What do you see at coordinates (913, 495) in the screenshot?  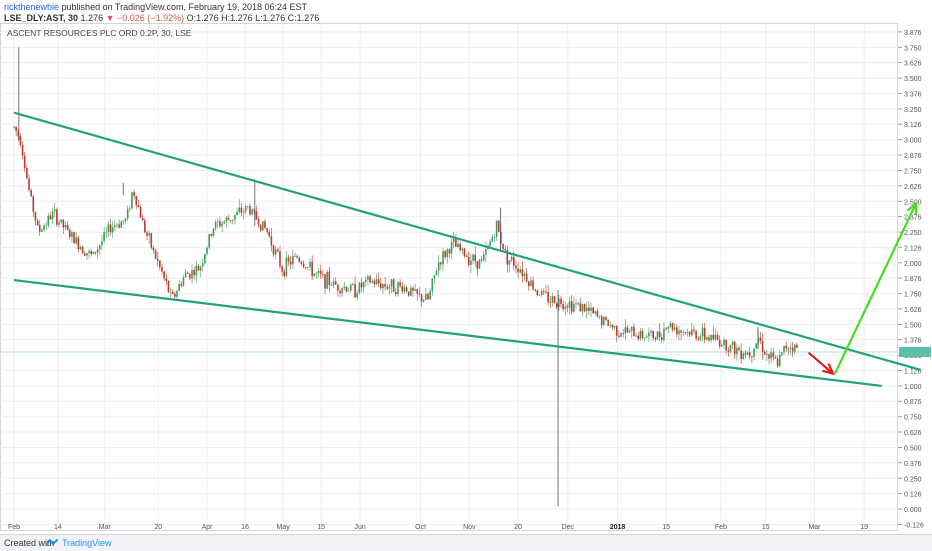 I see `y-tick-label: 0.126` at bounding box center [913, 495].